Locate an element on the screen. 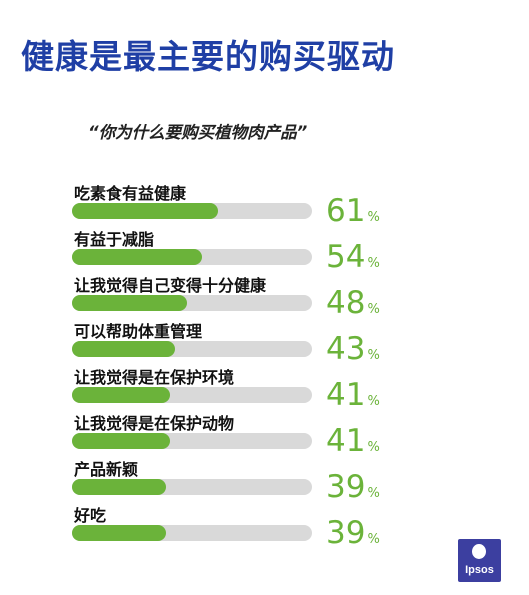  bar-label: 让我觉得自己变得十分健康 is located at coordinates (170, 285).